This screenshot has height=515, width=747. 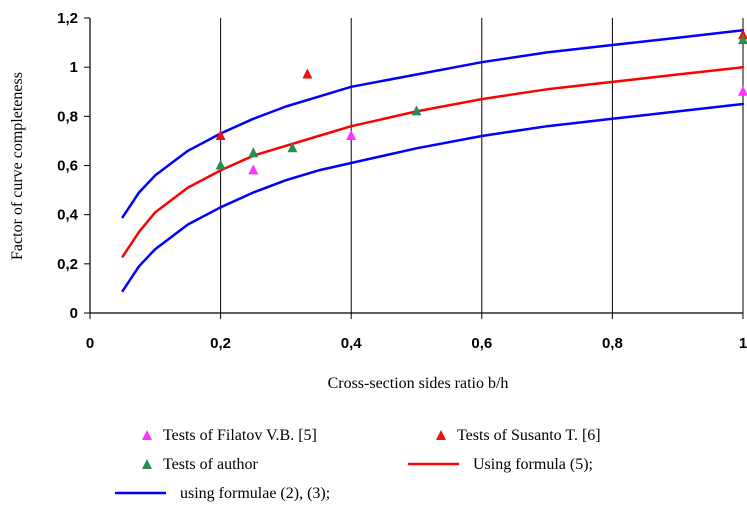 What do you see at coordinates (743, 343) in the screenshot?
I see `x-tick-label: 1` at bounding box center [743, 343].